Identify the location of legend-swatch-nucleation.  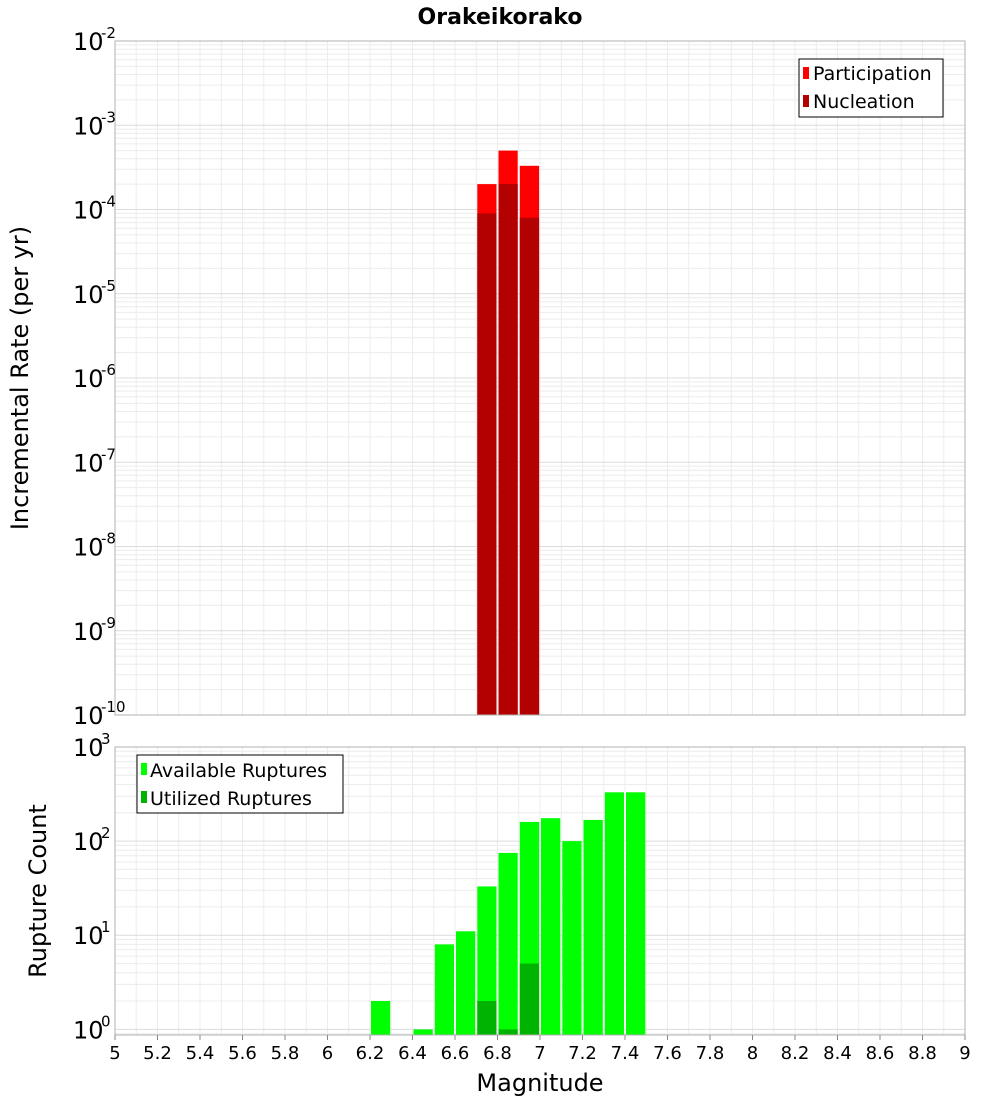
(806, 101).